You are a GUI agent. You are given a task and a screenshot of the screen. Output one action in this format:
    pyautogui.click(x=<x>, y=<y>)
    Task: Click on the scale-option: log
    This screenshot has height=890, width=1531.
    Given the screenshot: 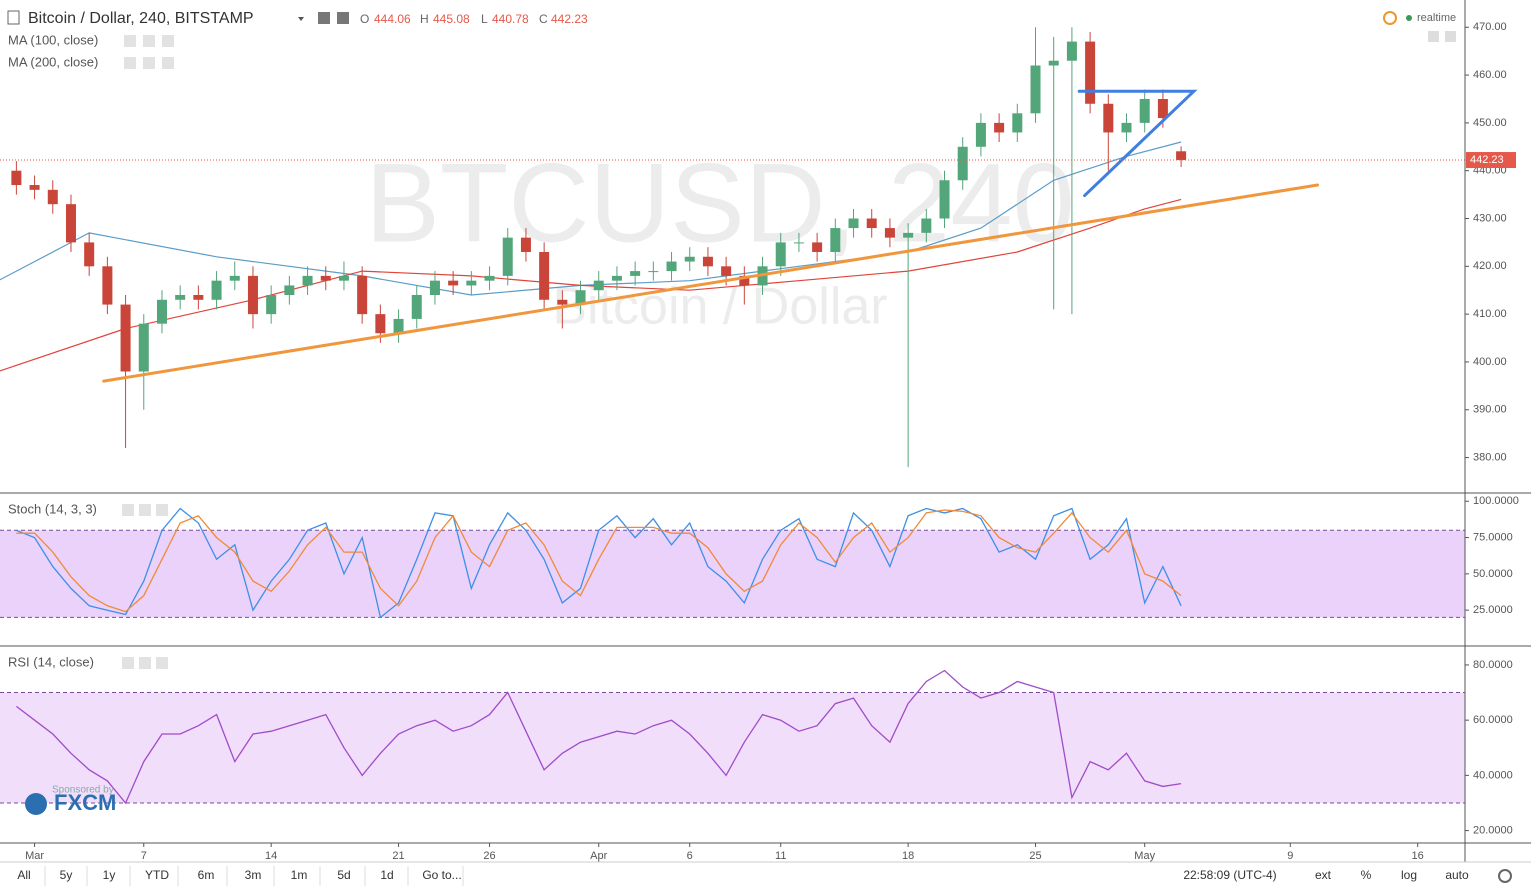 What is the action you would take?
    pyautogui.click(x=1409, y=875)
    